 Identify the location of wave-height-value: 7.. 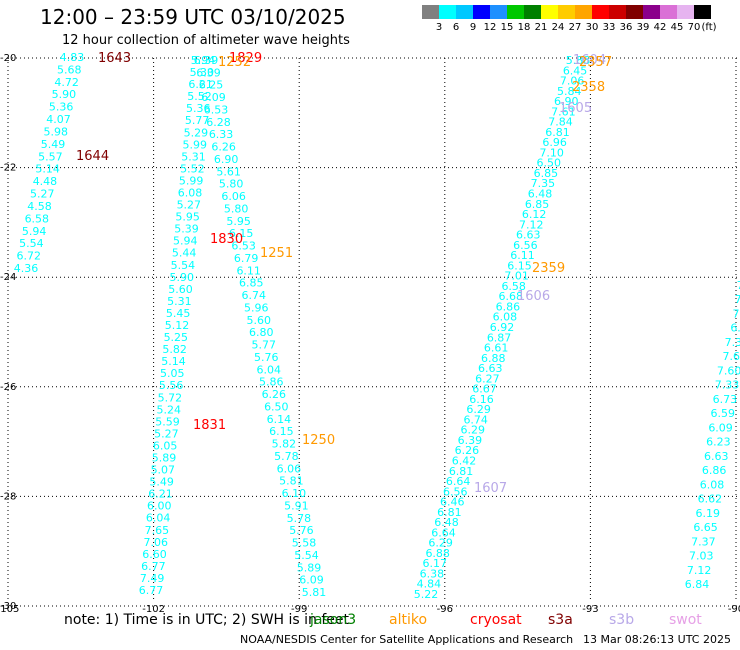
(736, 313).